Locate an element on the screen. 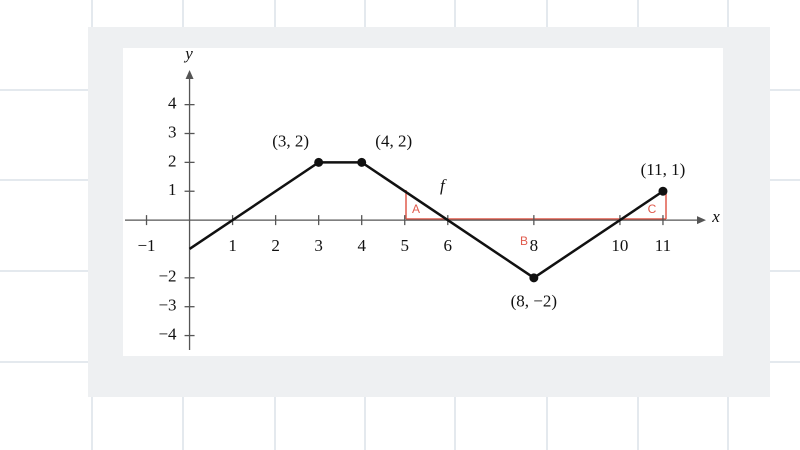  y-tick-label: 1 is located at coordinates (172, 189).